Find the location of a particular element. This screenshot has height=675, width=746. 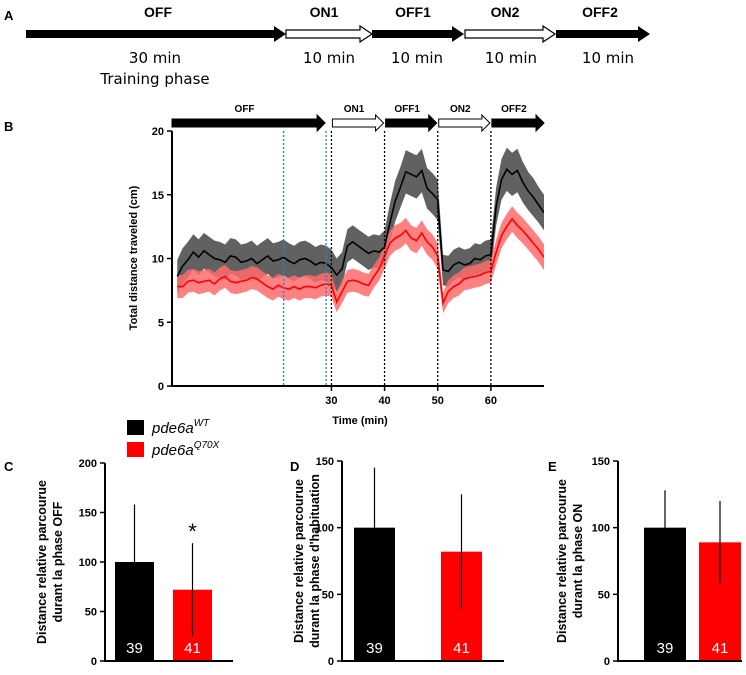

y-tick-label-d: 0 is located at coordinates (331, 662).